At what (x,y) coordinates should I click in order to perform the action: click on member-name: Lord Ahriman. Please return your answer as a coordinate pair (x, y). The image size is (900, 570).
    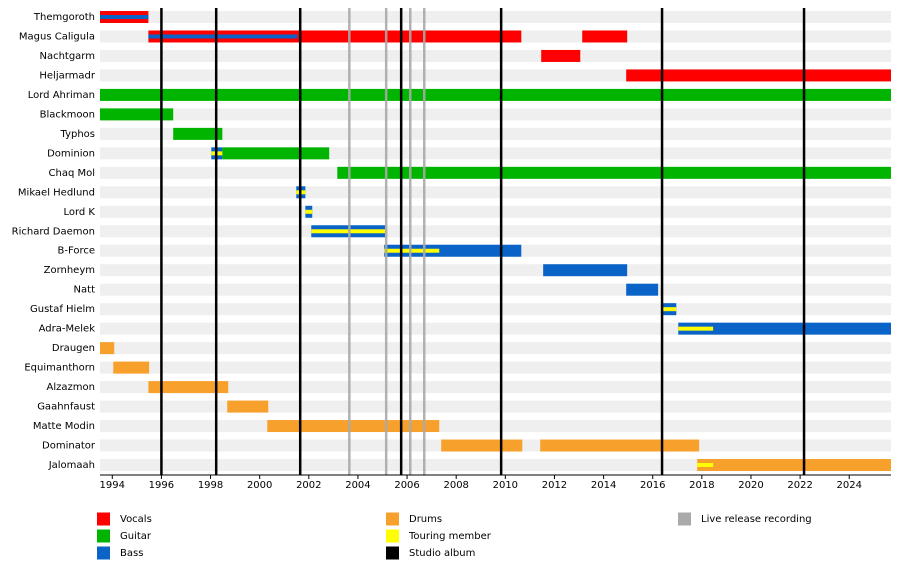
    Looking at the image, I should click on (61, 95).